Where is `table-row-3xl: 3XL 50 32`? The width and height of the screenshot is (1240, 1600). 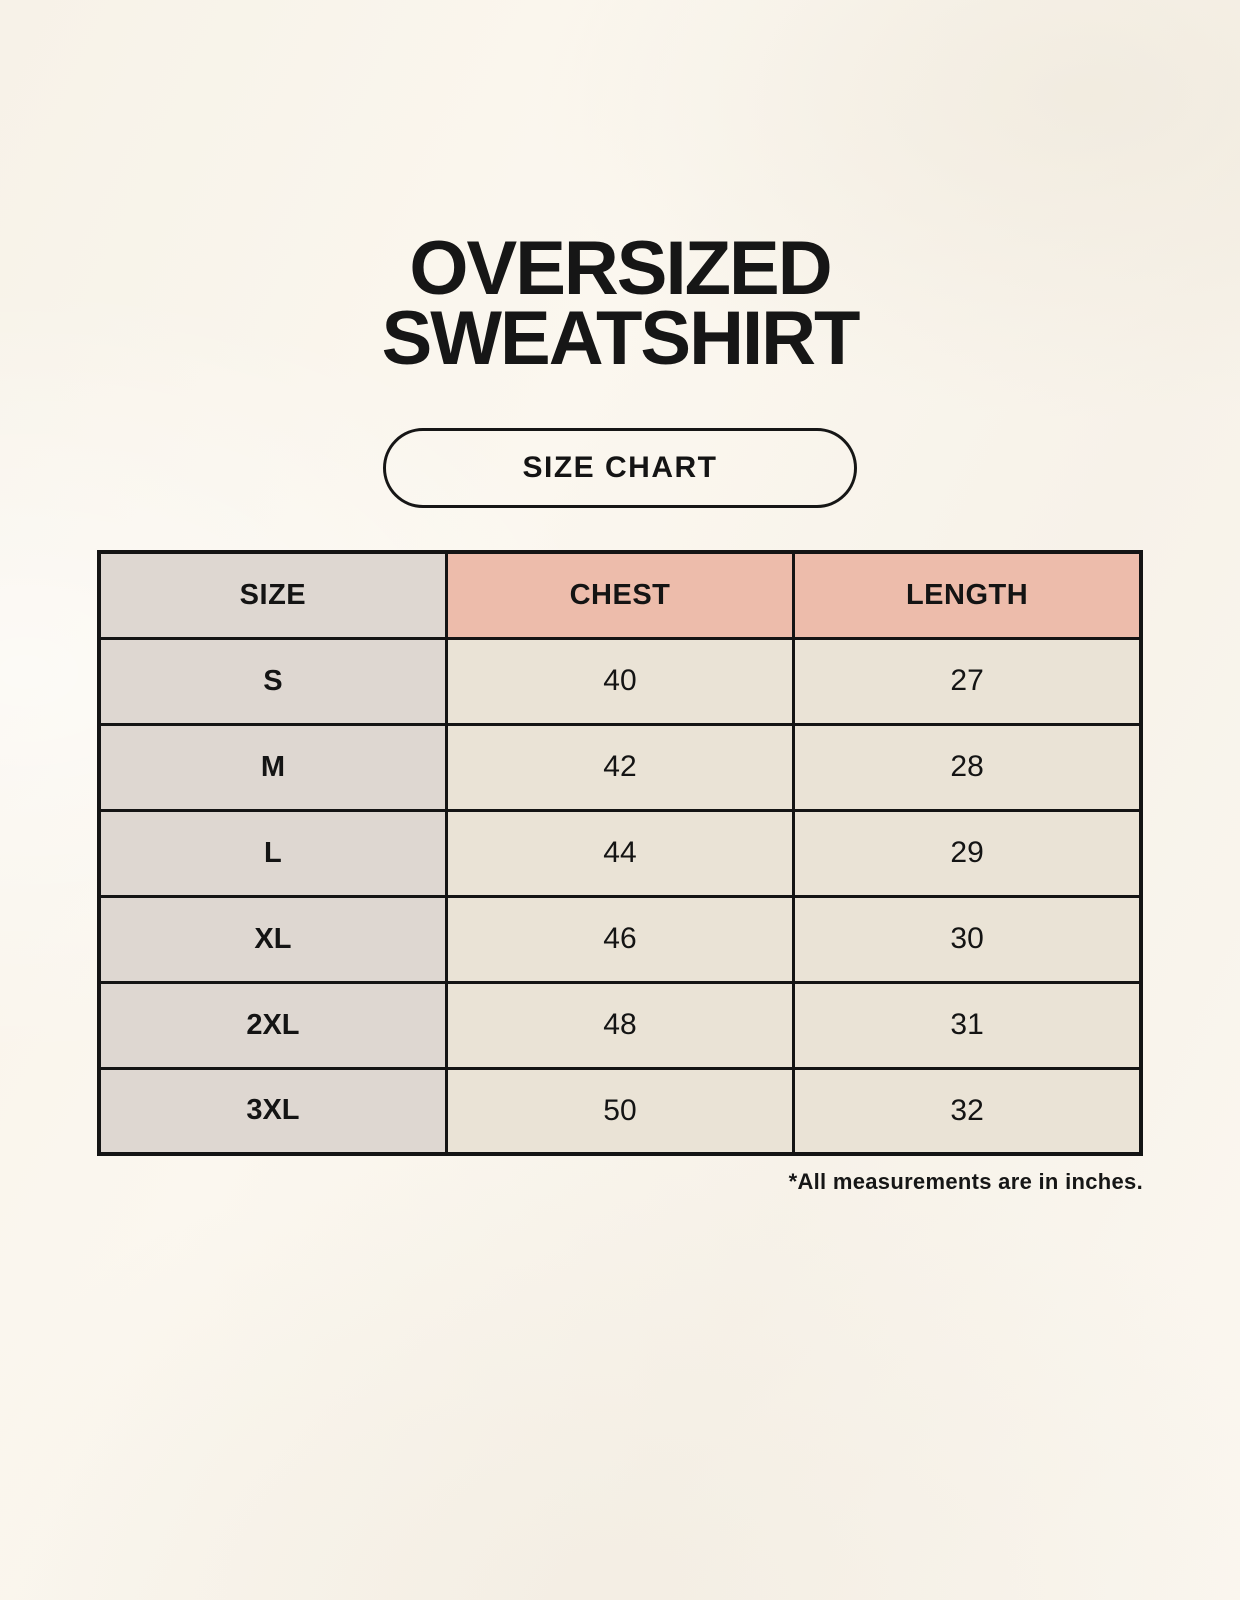
table-row-3xl: 3XL 50 32 is located at coordinates (620, 1111).